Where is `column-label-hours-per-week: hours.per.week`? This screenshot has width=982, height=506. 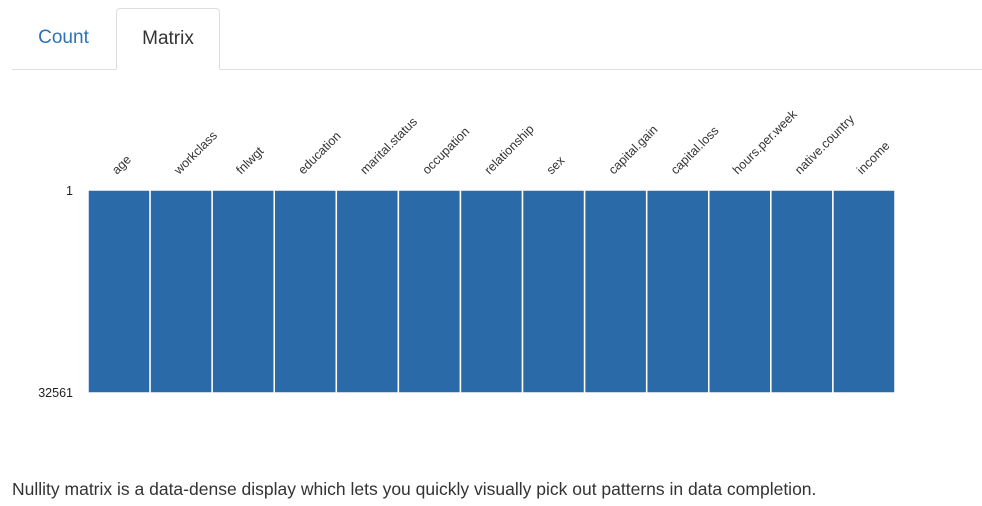
column-label-hours-per-week: hours.per.week is located at coordinates (765, 142).